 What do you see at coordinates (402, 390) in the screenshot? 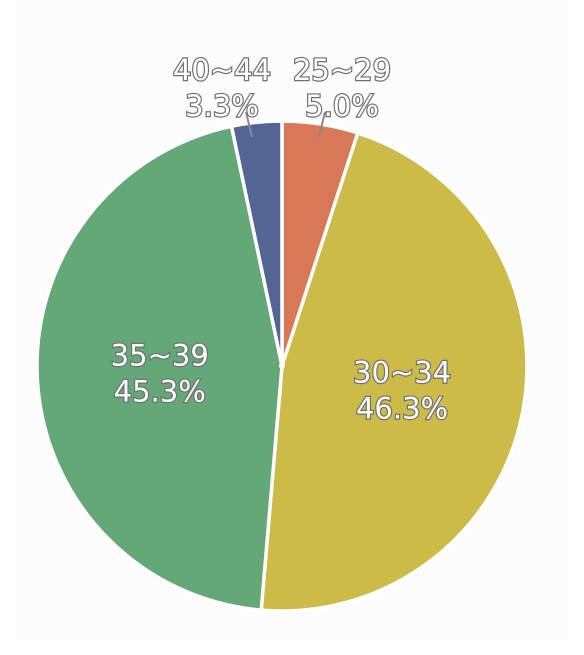
I see `slice-label-30~34: 30~34 46.3%` at bounding box center [402, 390].